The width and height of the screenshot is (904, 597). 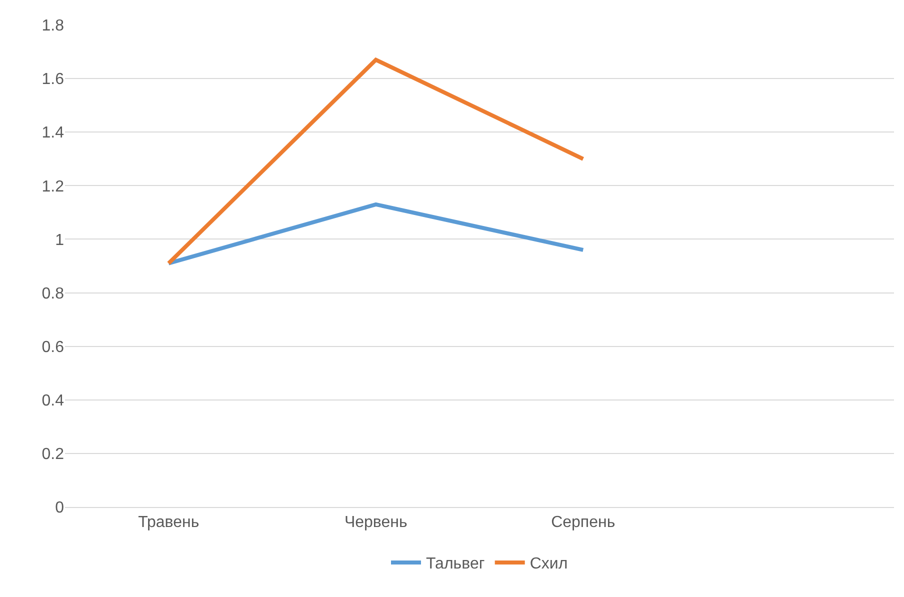 I want to click on x-tick-label: Червень, so click(x=376, y=523).